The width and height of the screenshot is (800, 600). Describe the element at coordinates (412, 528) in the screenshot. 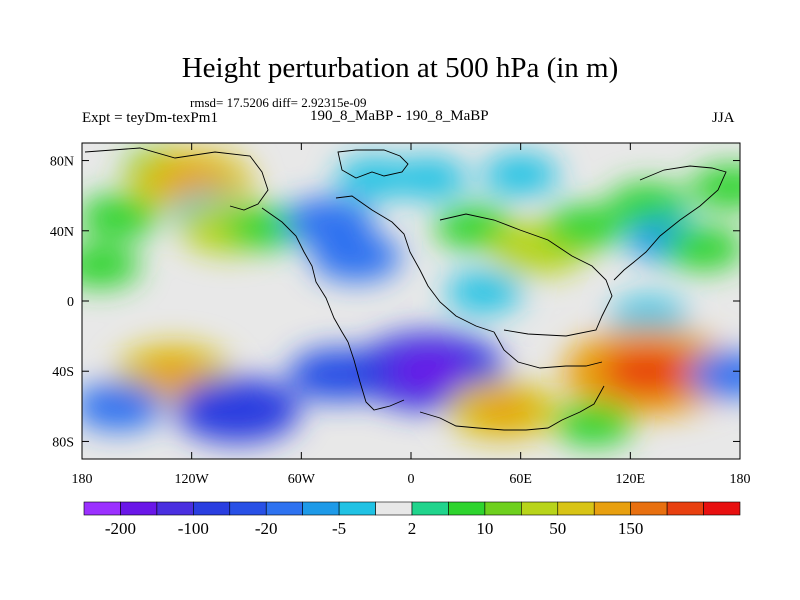

I see `colorbar-label: 2` at that location.